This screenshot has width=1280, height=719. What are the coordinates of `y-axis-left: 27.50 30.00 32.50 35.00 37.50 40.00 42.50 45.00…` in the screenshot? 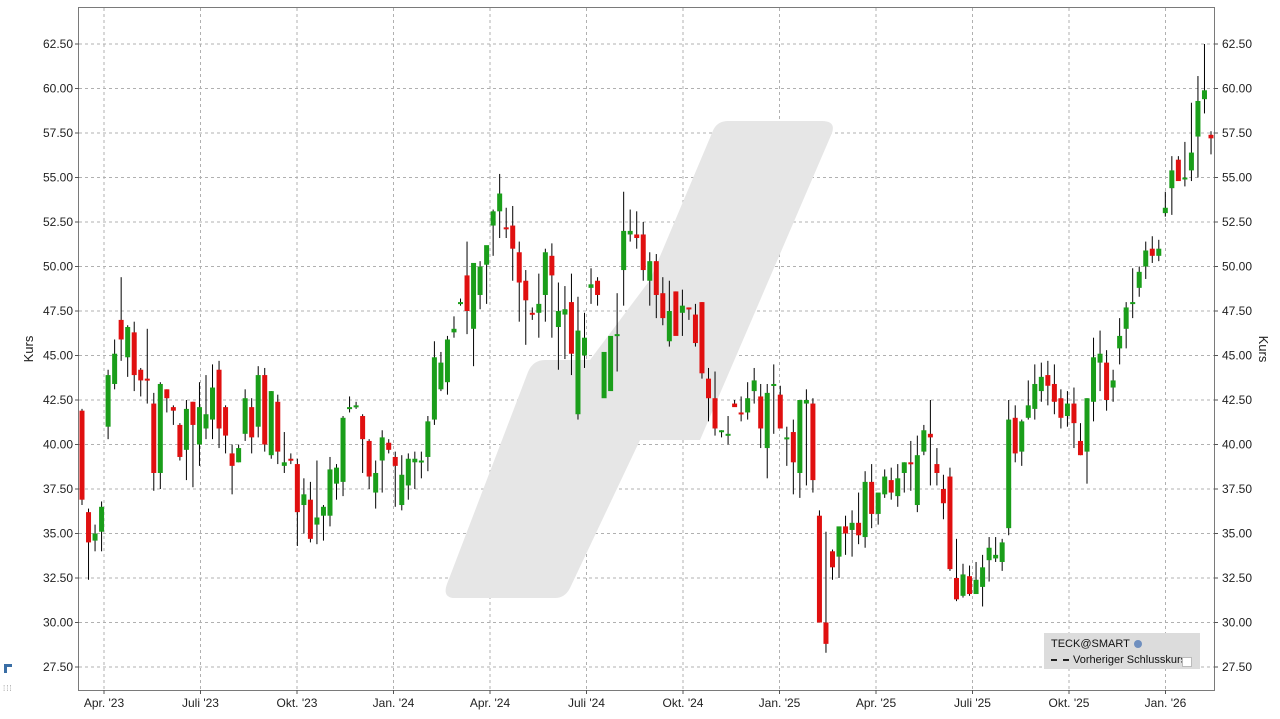 It's located at (61, 355).